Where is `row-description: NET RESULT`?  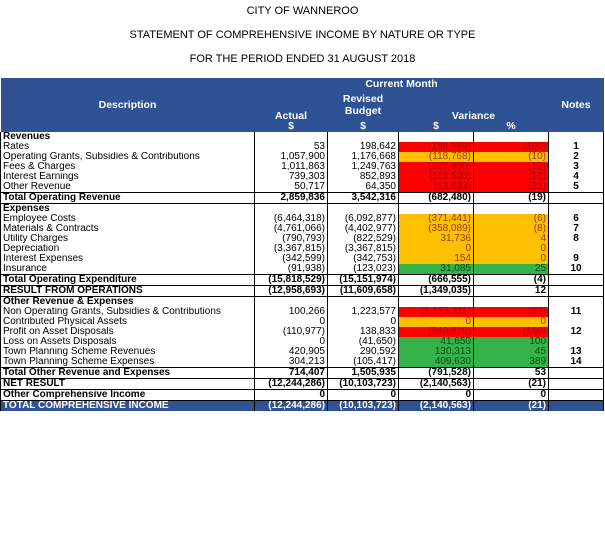 row-description: NET RESULT is located at coordinates (127, 384).